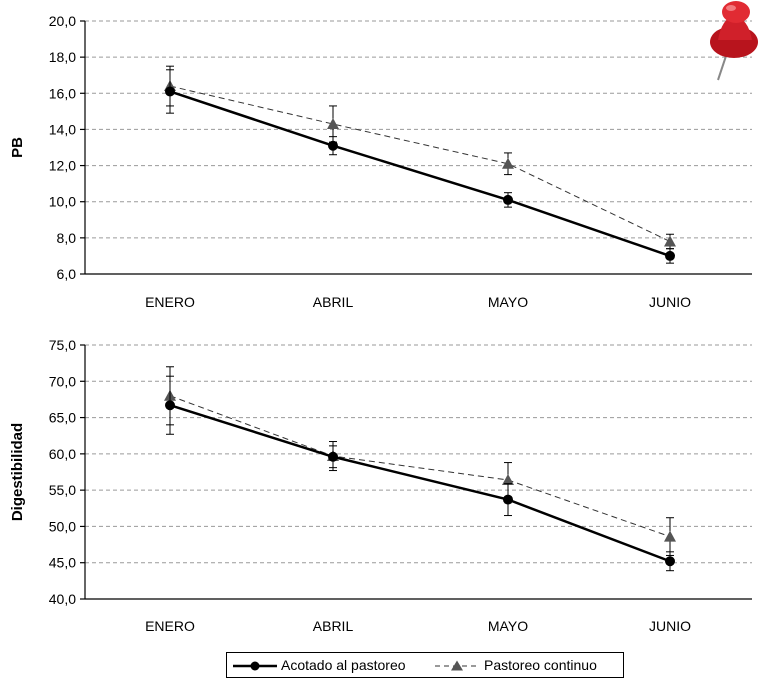  What do you see at coordinates (343, 665) in the screenshot?
I see `legend-label-acotado: Acotado al pastoreo` at bounding box center [343, 665].